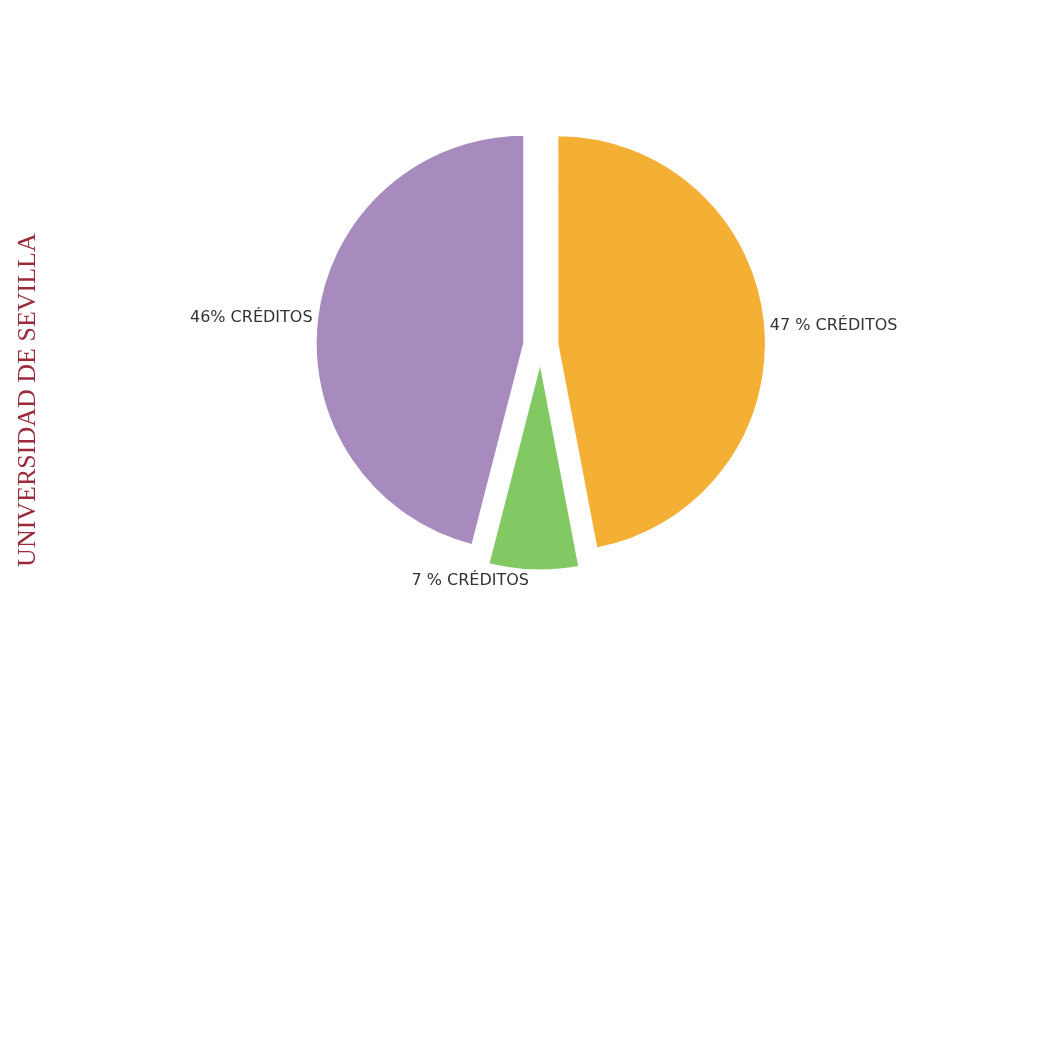  I want to click on slice-label: 7 % CRÉDITOS, so click(470, 580).